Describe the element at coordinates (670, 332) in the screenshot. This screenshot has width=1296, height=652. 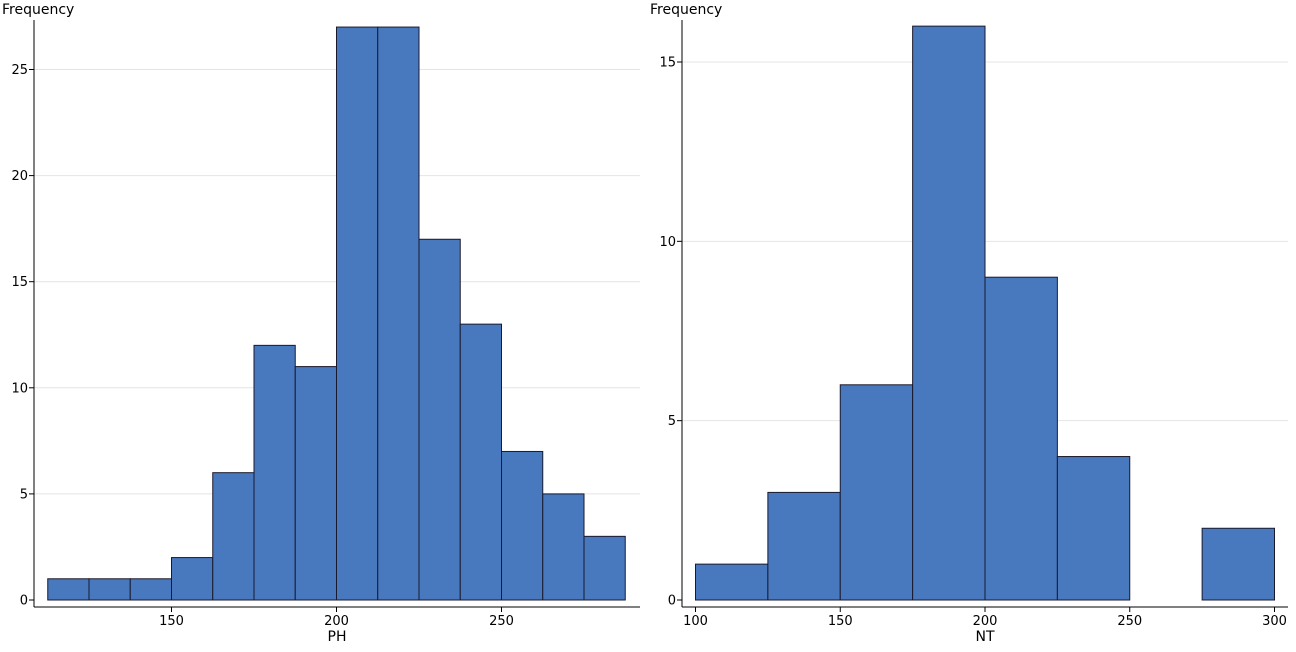
I see `y-ticks: 0 5 10 15` at that location.